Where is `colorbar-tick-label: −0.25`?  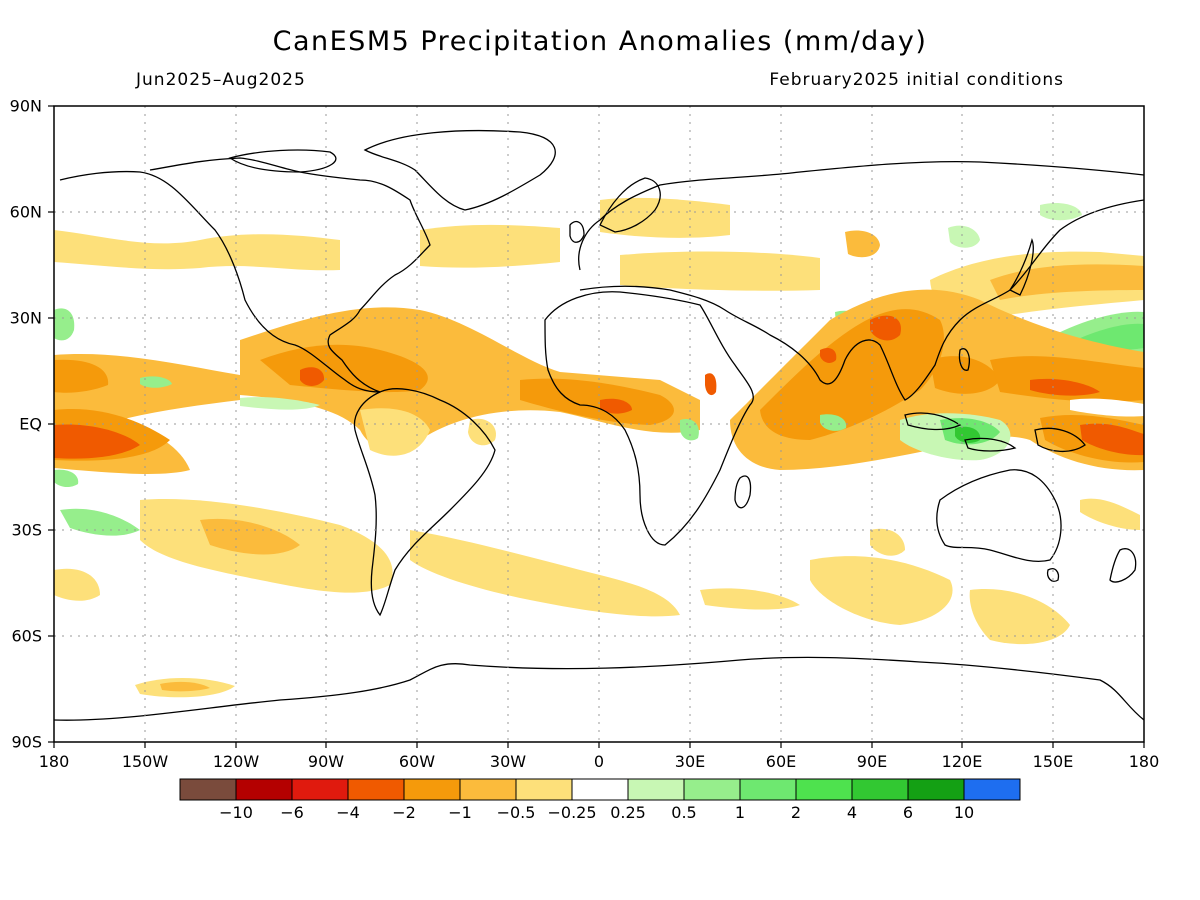 colorbar-tick-label: −0.25 is located at coordinates (572, 812).